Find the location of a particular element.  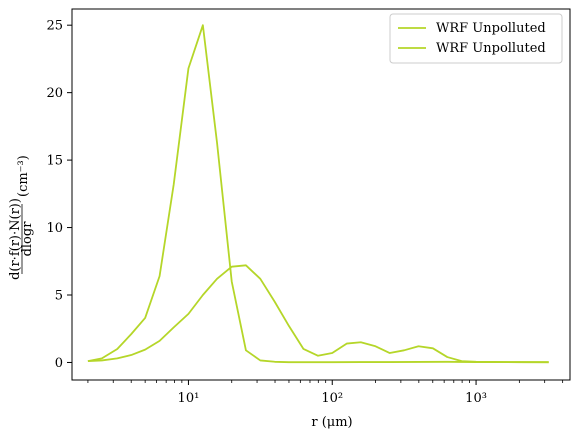

y-axis-label: d(r·f(r)·N(r)) dlogr (cm⁻³) is located at coordinates (21, 217).